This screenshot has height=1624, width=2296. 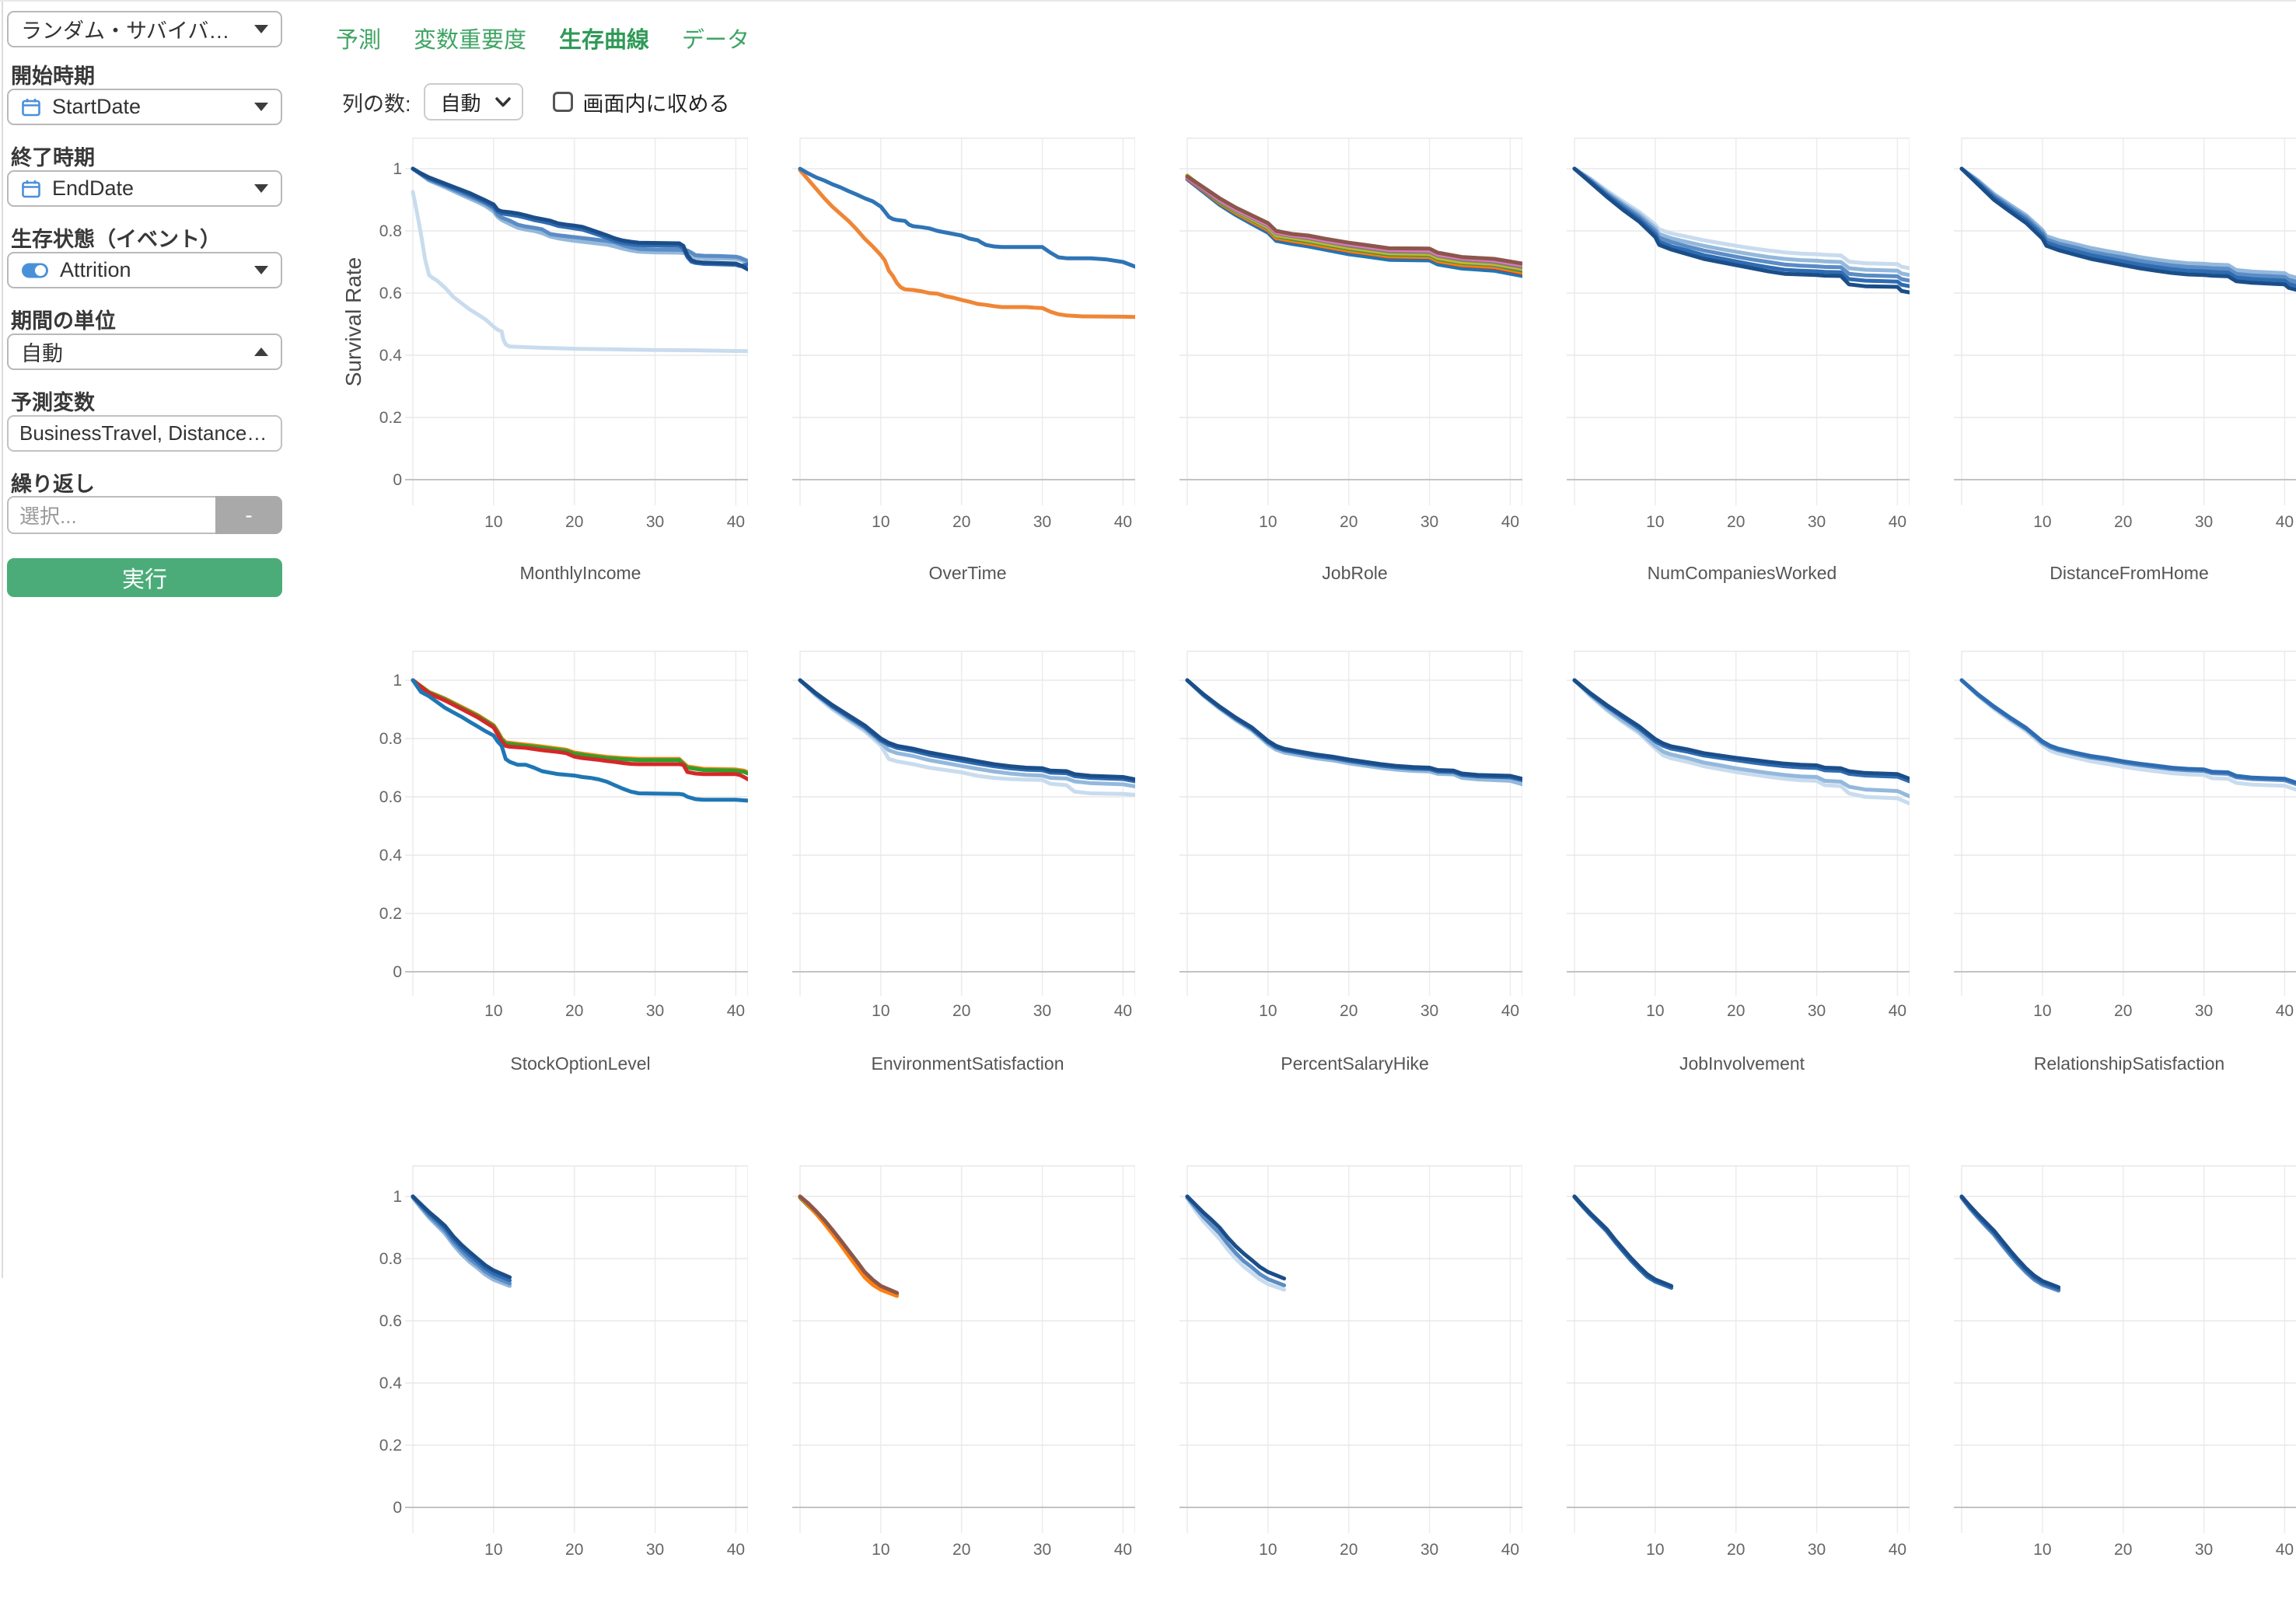 What do you see at coordinates (53, 157) in the screenshot?
I see `end-period-label: 終了時期` at bounding box center [53, 157].